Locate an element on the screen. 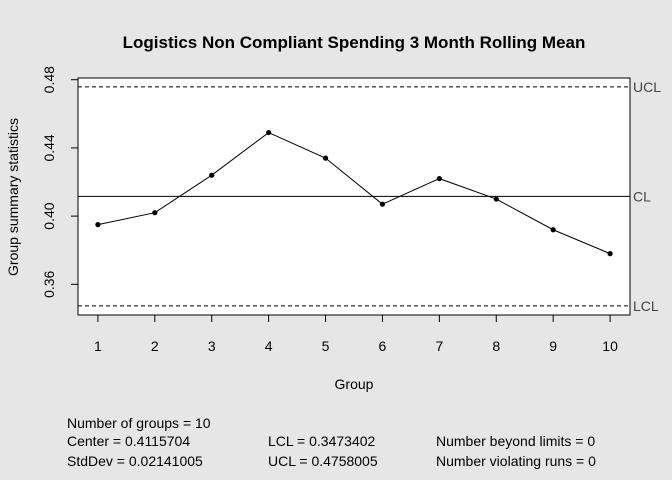  y-tick-label: 0.36 is located at coordinates (49, 283).